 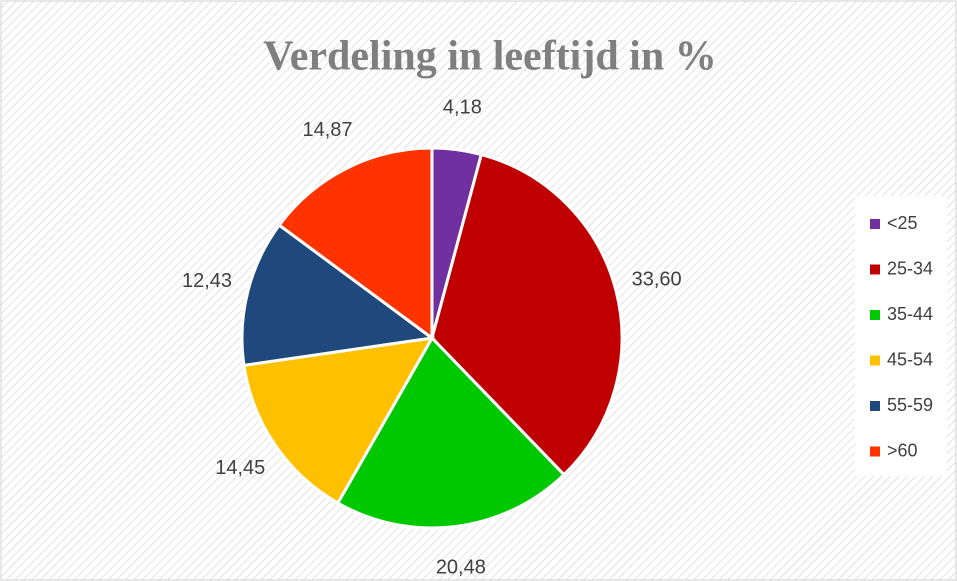 What do you see at coordinates (207, 281) in the screenshot?
I see `data-label: 12,43` at bounding box center [207, 281].